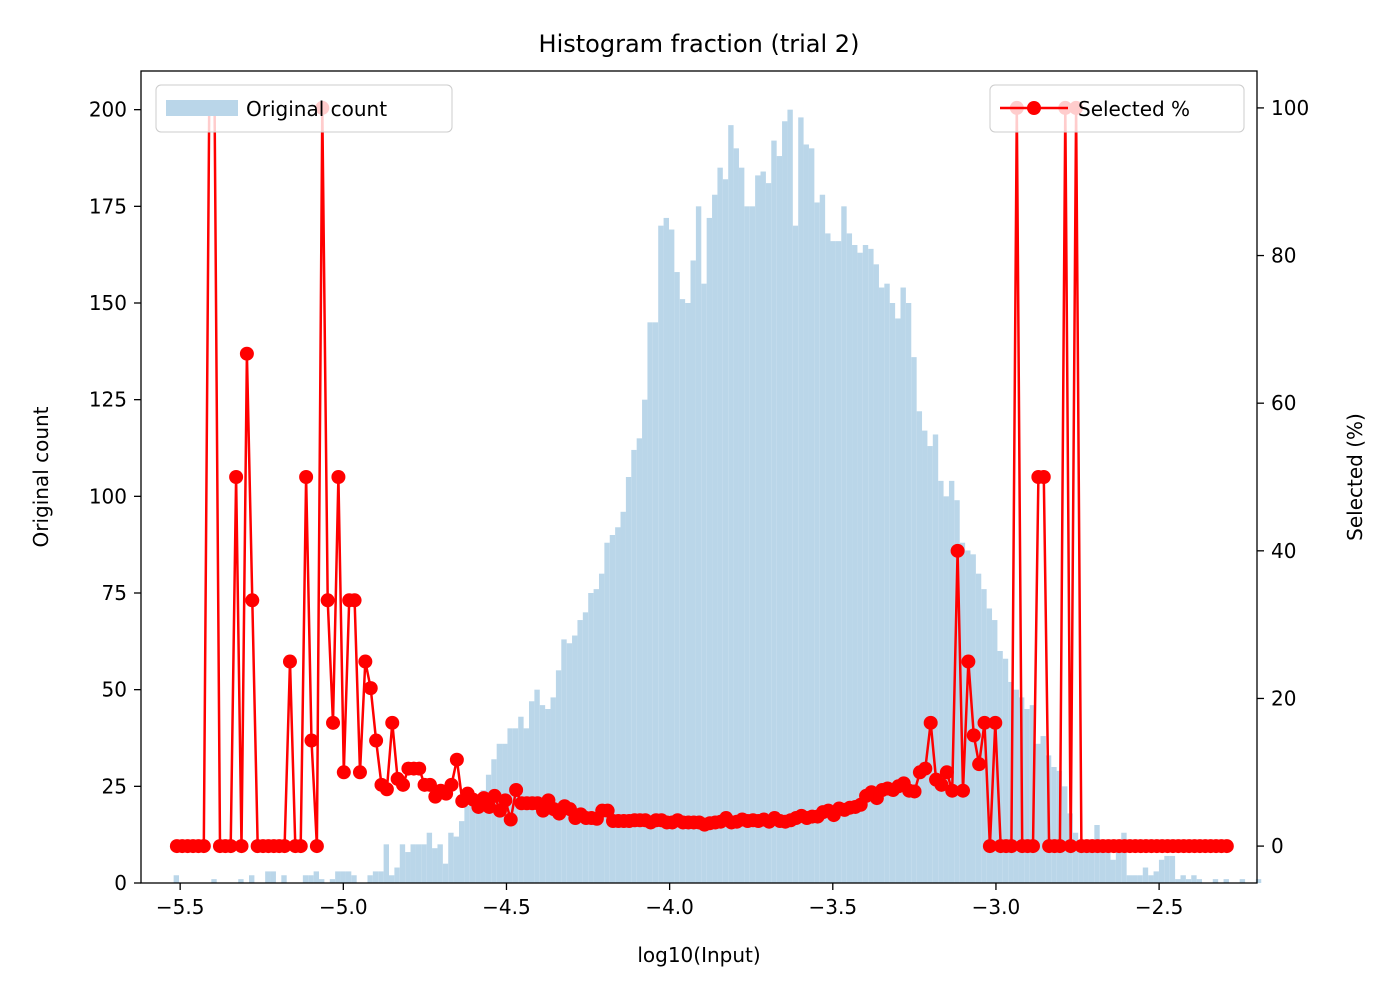  Describe the element at coordinates (202, 108) in the screenshot. I see `legend-bar-swatch` at that location.